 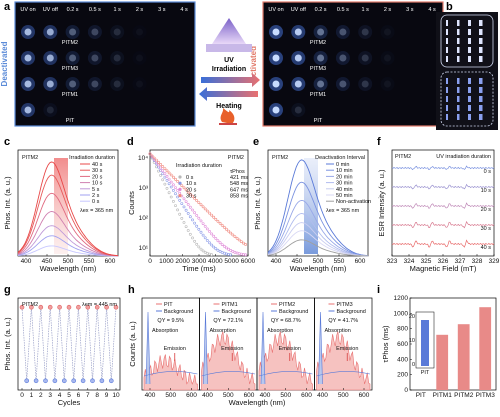 What do you see at coordinates (486, 210) in the screenshot?
I see `trace-label: 20 s` at bounding box center [486, 210].